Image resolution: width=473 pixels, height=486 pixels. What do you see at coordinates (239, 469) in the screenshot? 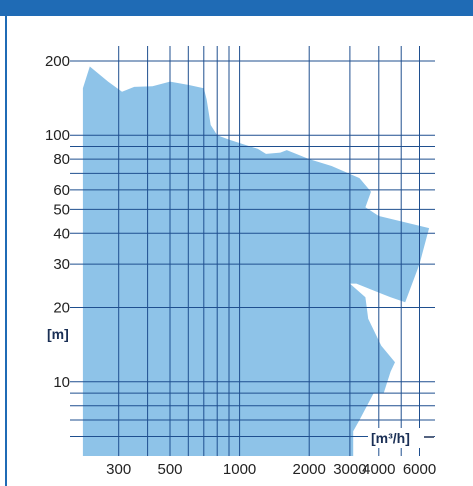
I see `x-tick-label-1000: 1000` at bounding box center [239, 469].